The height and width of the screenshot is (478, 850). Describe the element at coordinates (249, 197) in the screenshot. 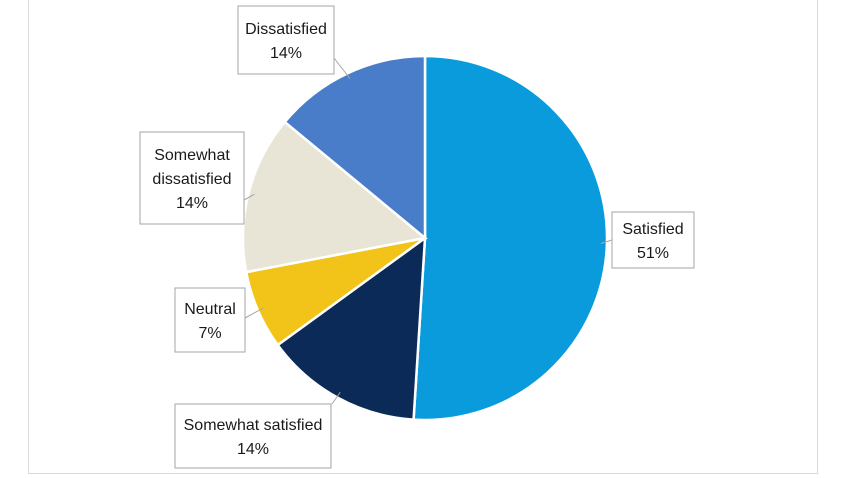

I see `leader-line-somewhat-dissatisfied` at that location.